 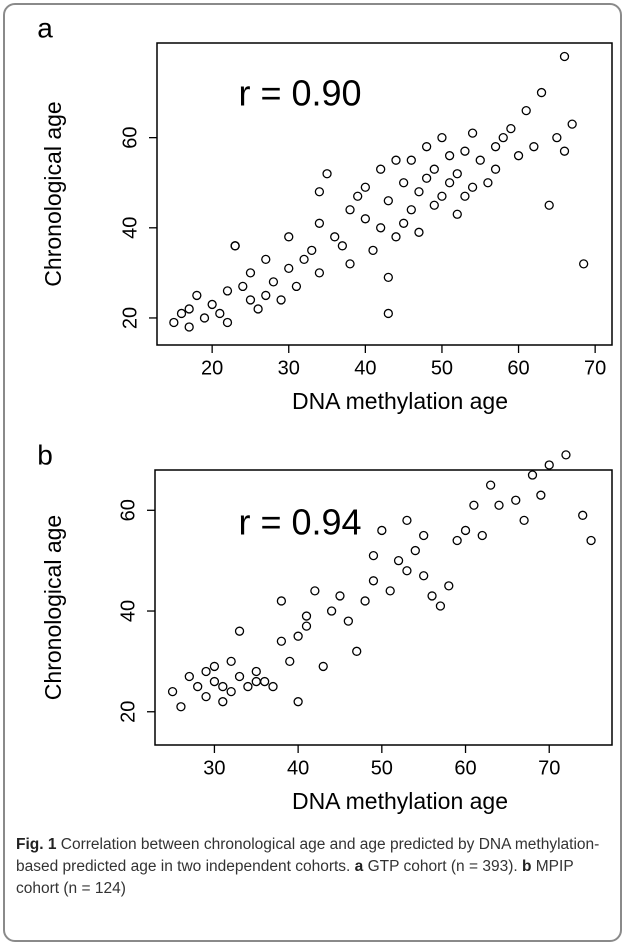 I want to click on y-tick-label: 60, so click(x=128, y=510).